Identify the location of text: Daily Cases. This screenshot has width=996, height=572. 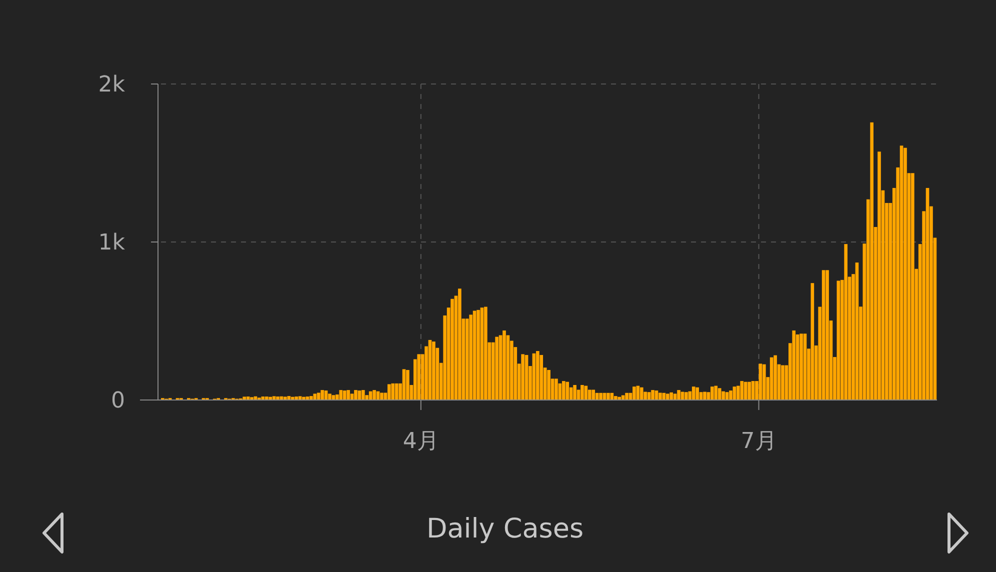
(505, 528).